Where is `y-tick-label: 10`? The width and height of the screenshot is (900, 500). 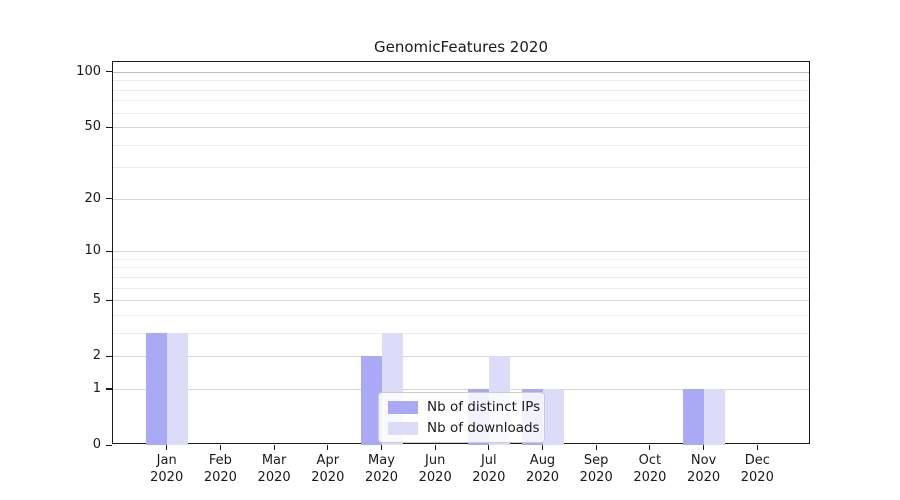 y-tick-label: 10 is located at coordinates (92, 251).